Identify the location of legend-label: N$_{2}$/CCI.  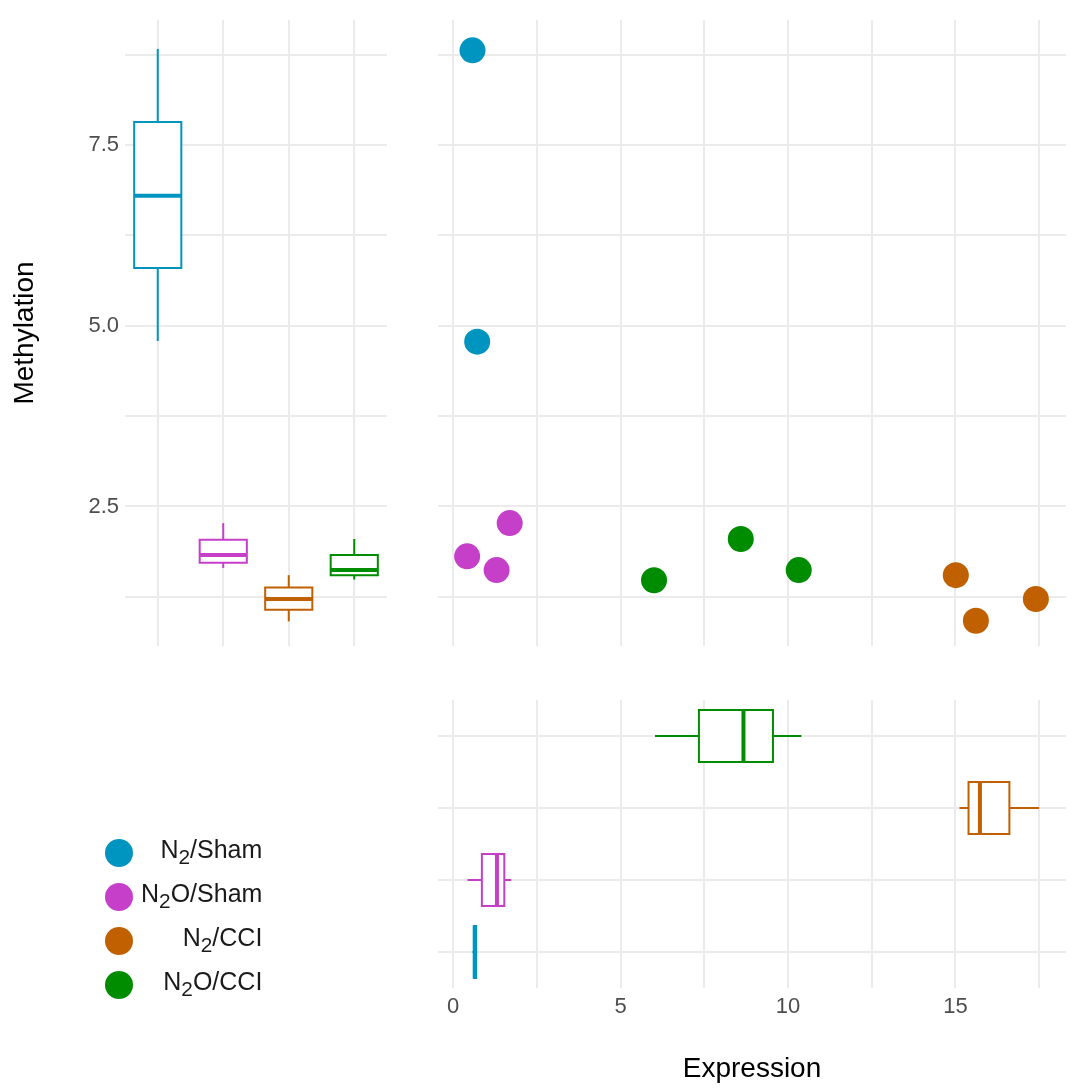
(222, 940).